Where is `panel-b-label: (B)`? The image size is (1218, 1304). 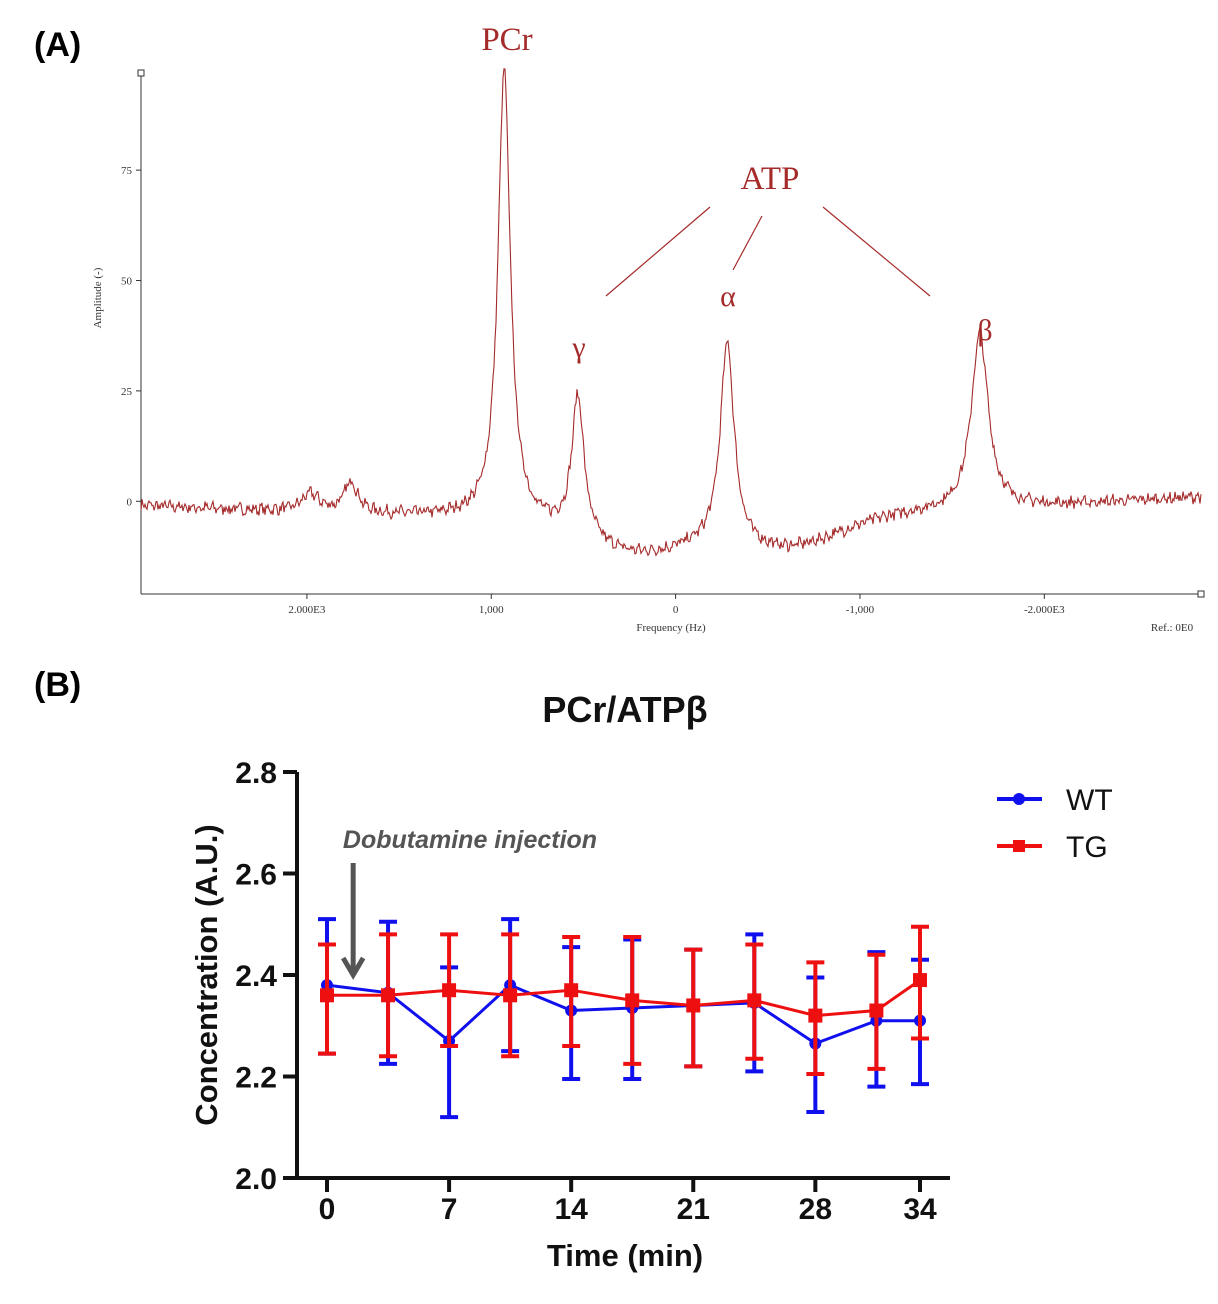 panel-b-label: (B) is located at coordinates (58, 685).